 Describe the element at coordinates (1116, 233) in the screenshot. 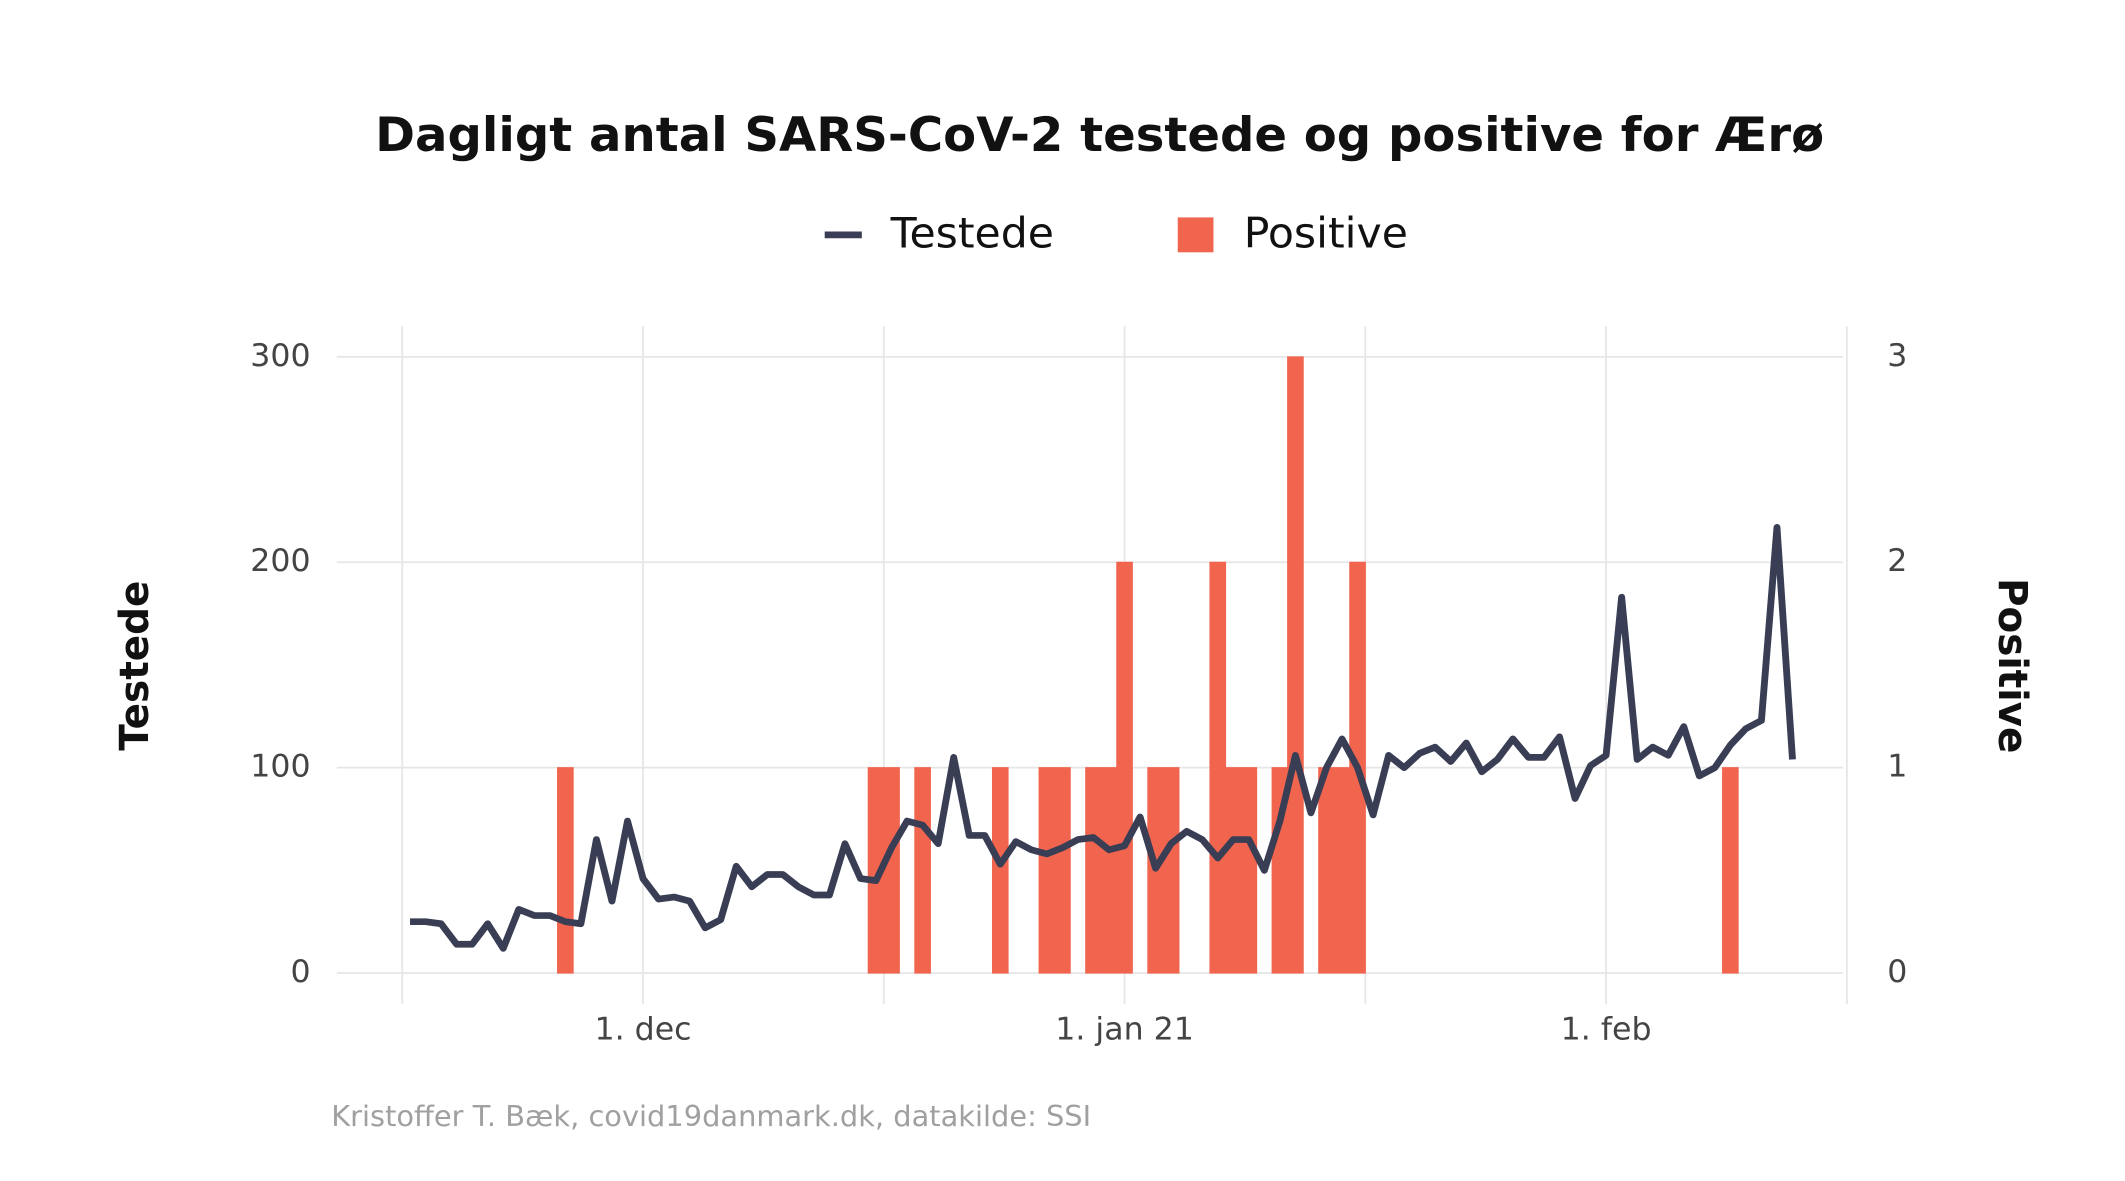

I see `legend: Testede Positive` at that location.